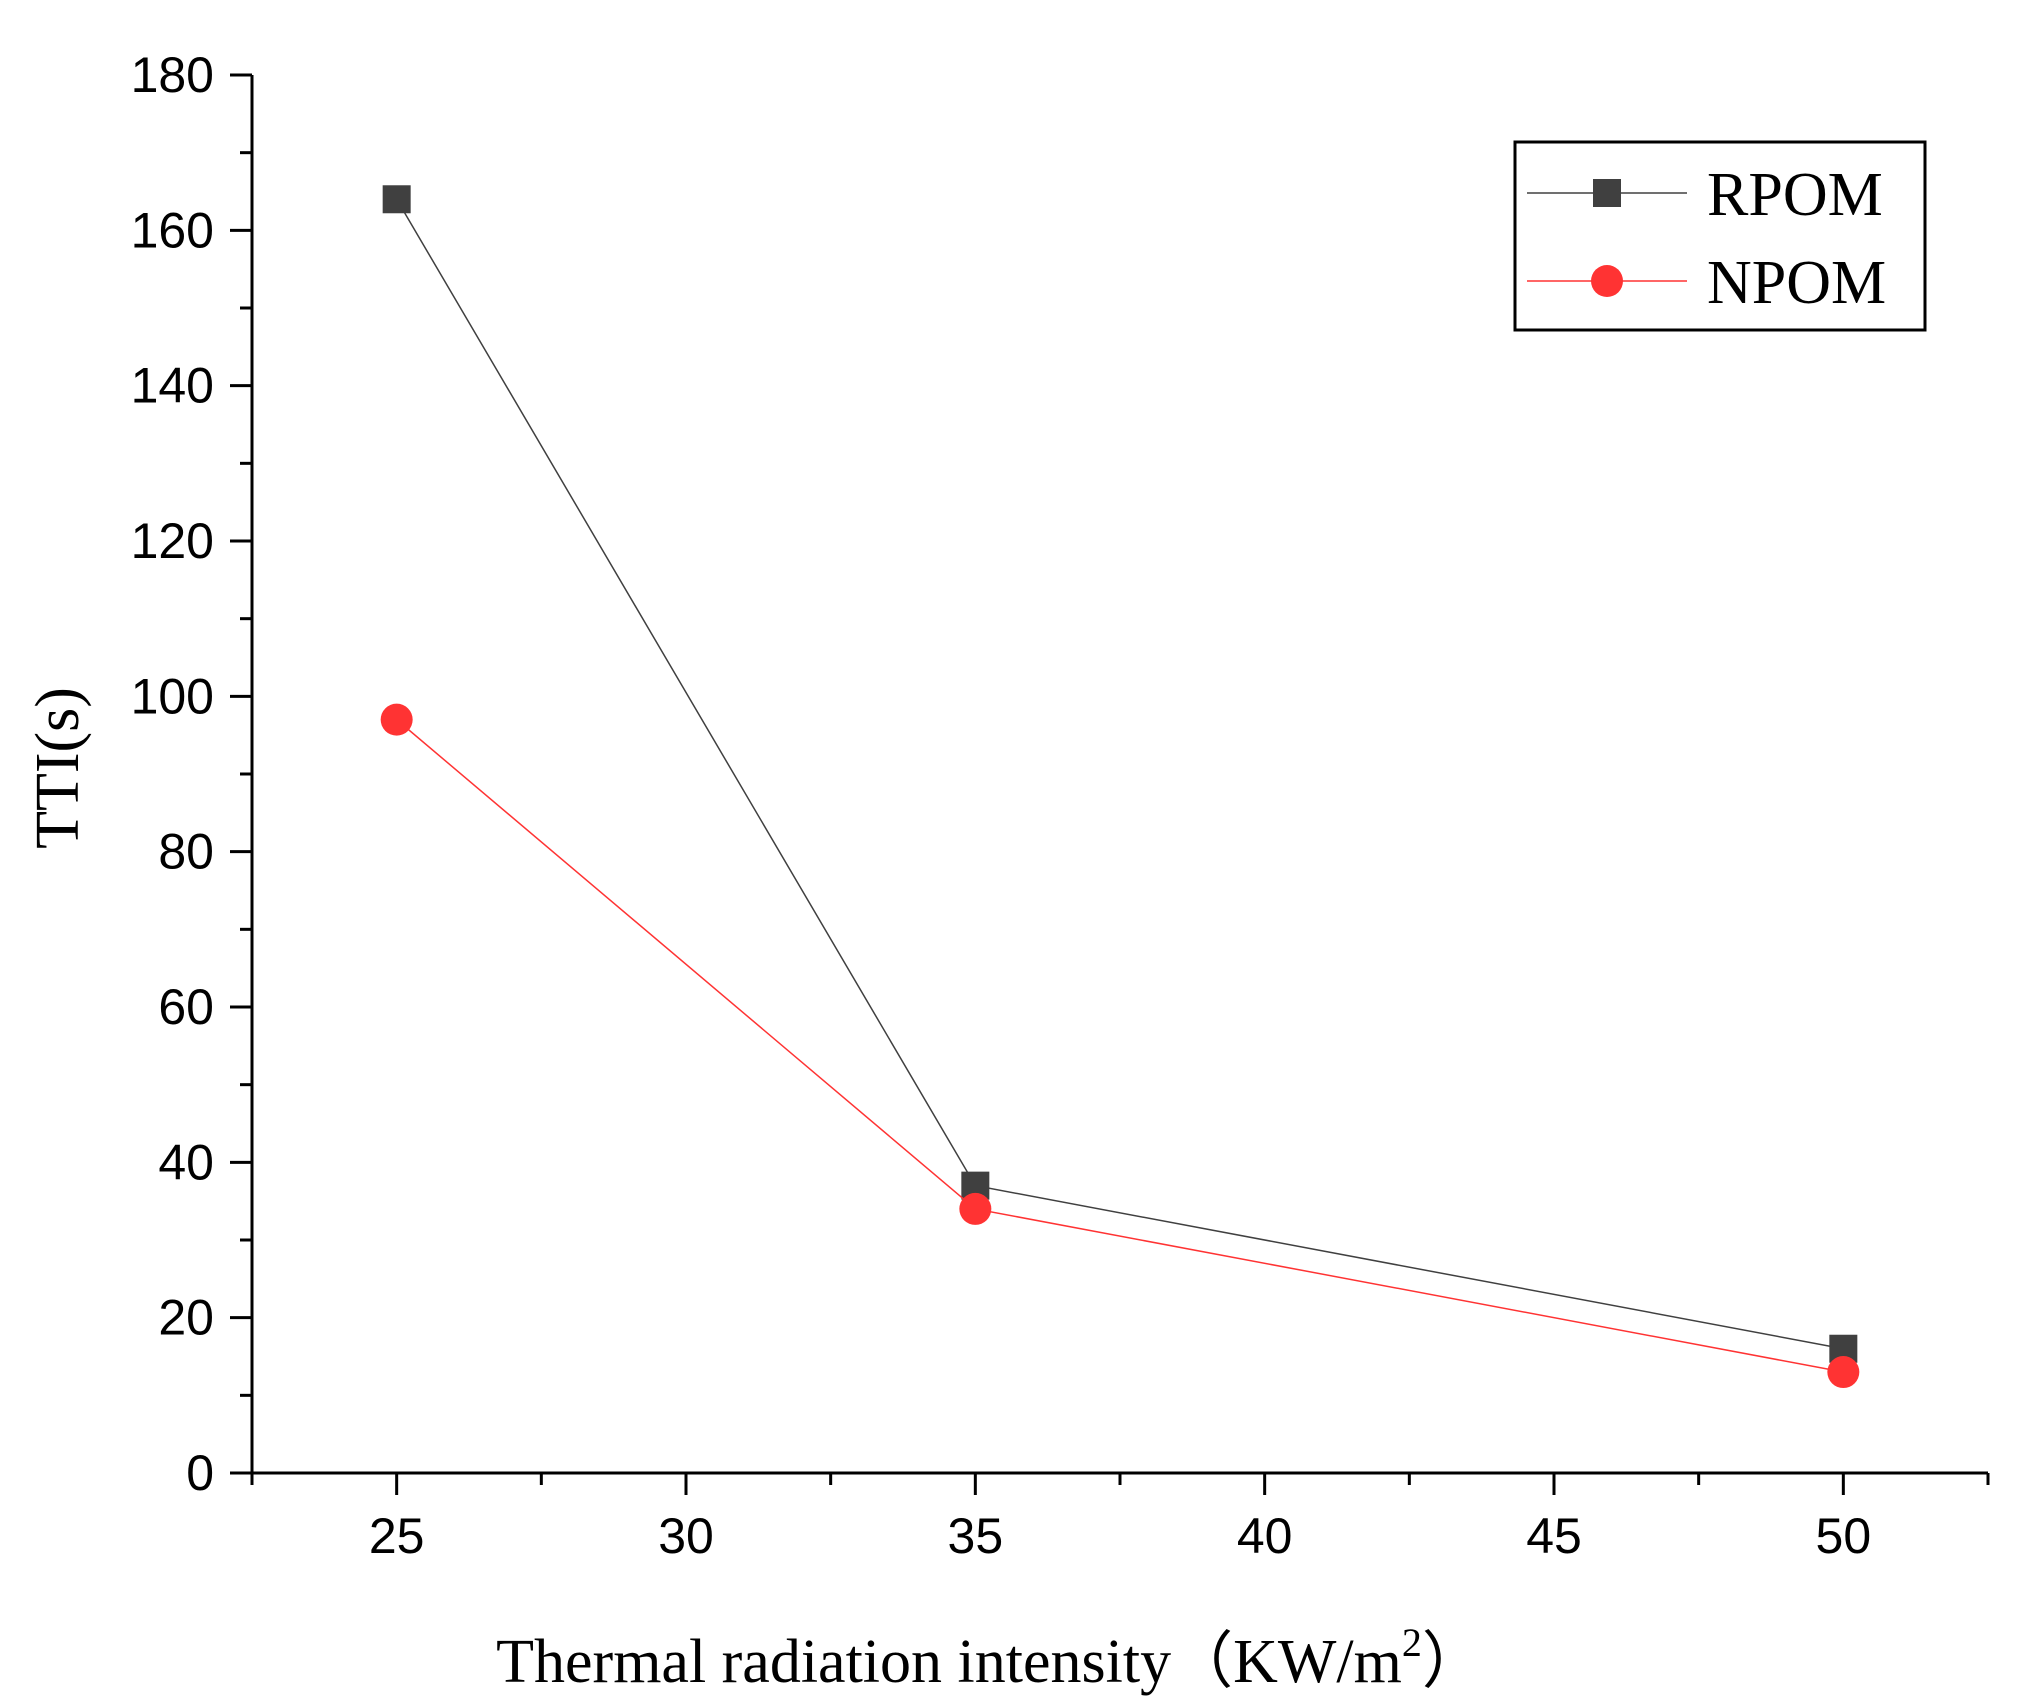 The image size is (2033, 1705). What do you see at coordinates (172, 230) in the screenshot?
I see `y-tick-label: 160` at bounding box center [172, 230].